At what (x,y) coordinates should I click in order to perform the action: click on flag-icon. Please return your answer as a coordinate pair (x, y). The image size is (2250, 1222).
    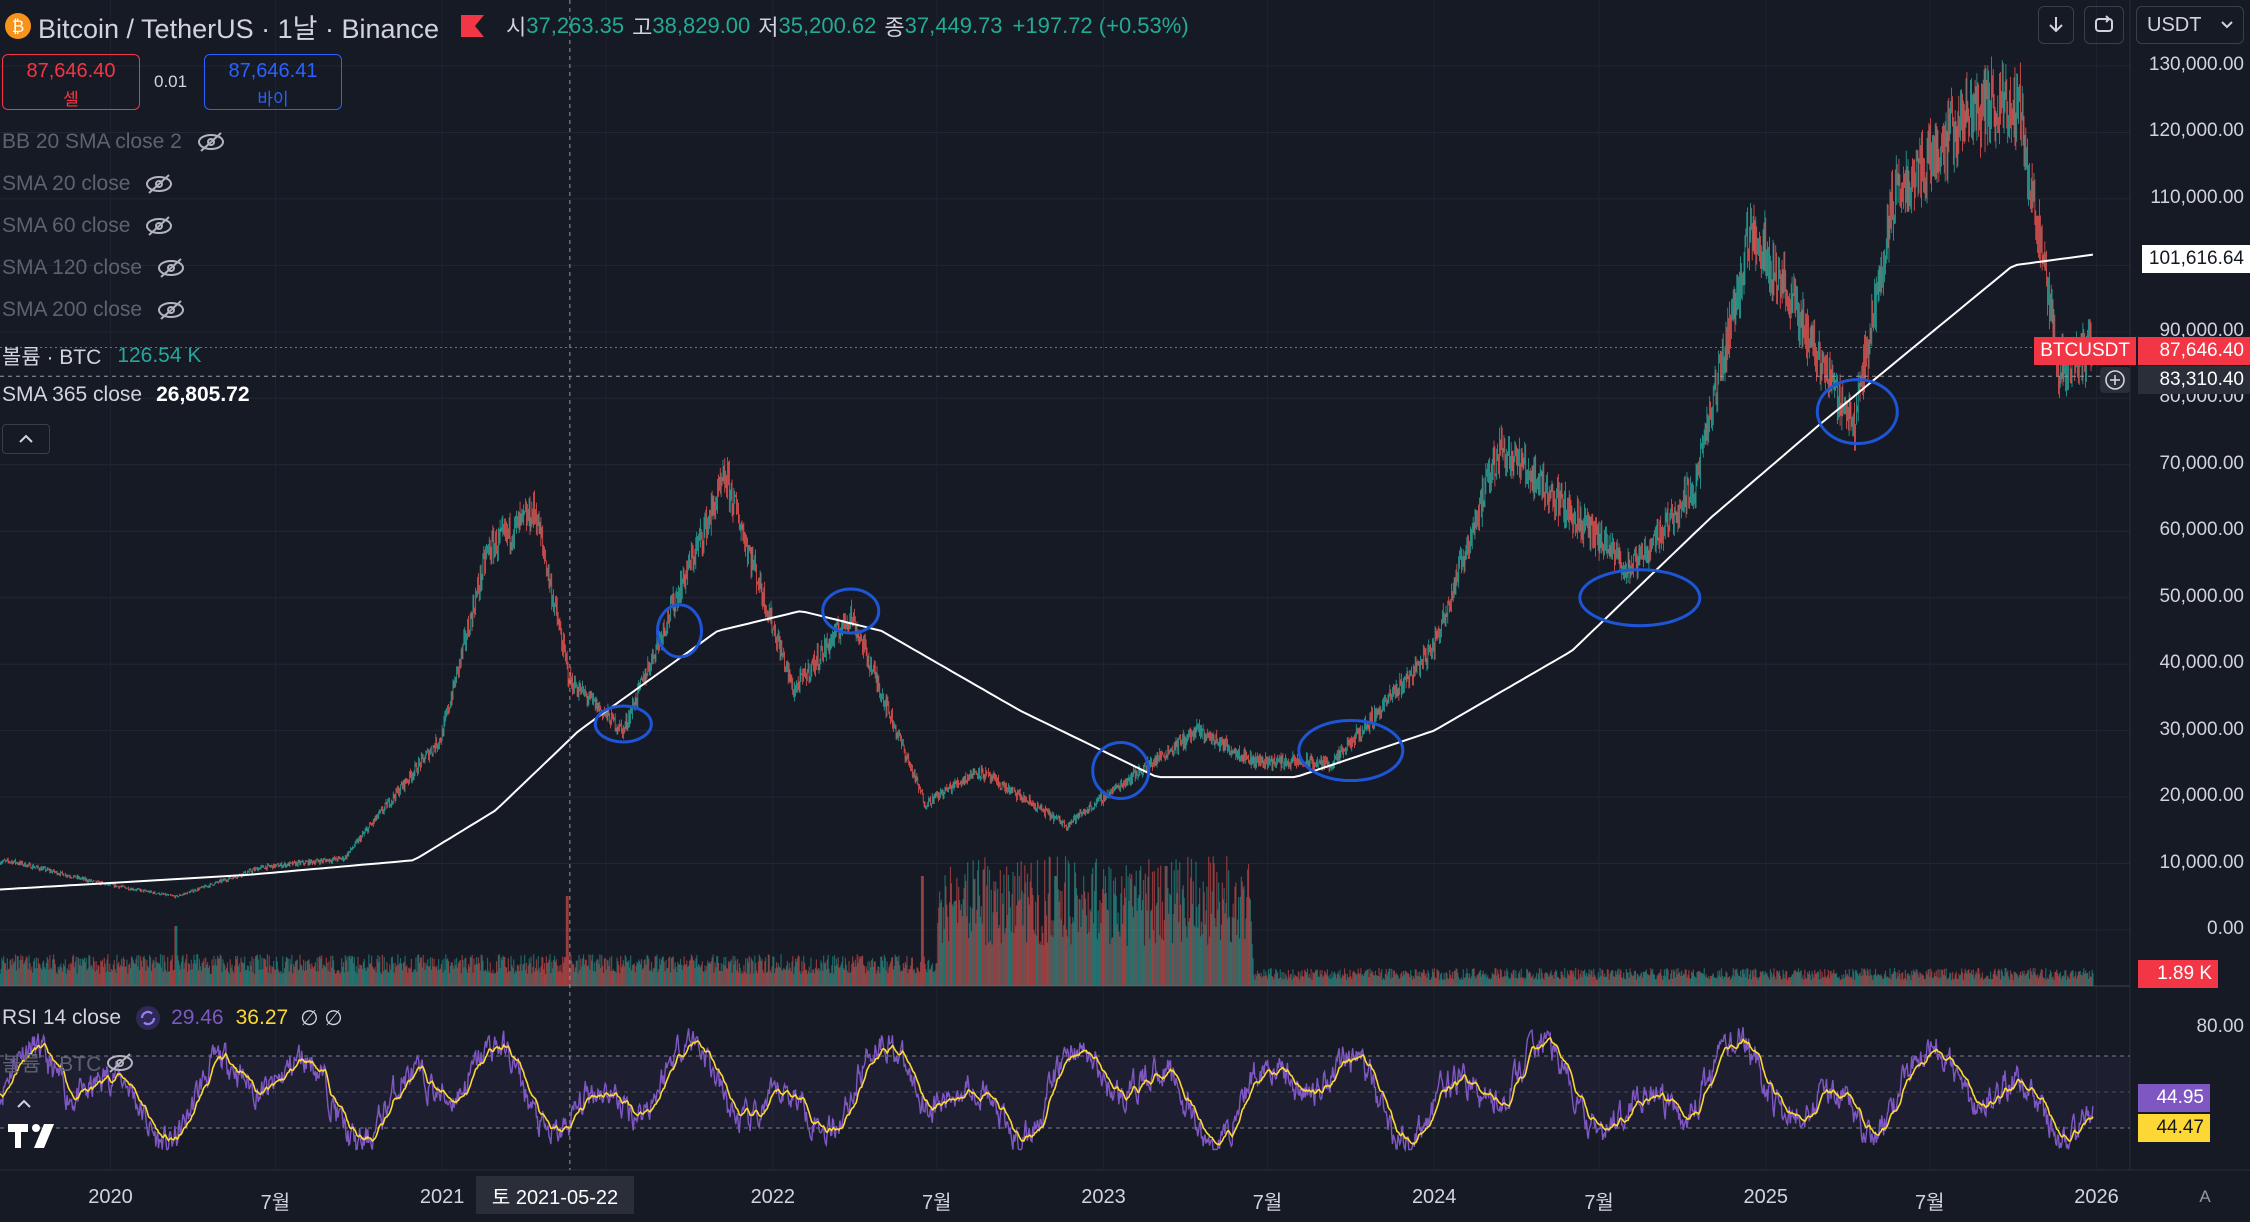
    Looking at the image, I should click on (473, 26).